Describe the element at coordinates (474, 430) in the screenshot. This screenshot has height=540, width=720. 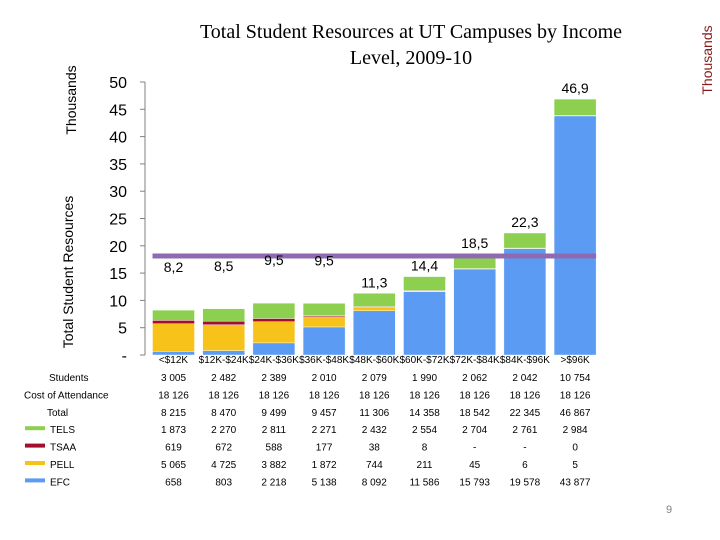
I see `table-cell-tels: 2 704` at that location.